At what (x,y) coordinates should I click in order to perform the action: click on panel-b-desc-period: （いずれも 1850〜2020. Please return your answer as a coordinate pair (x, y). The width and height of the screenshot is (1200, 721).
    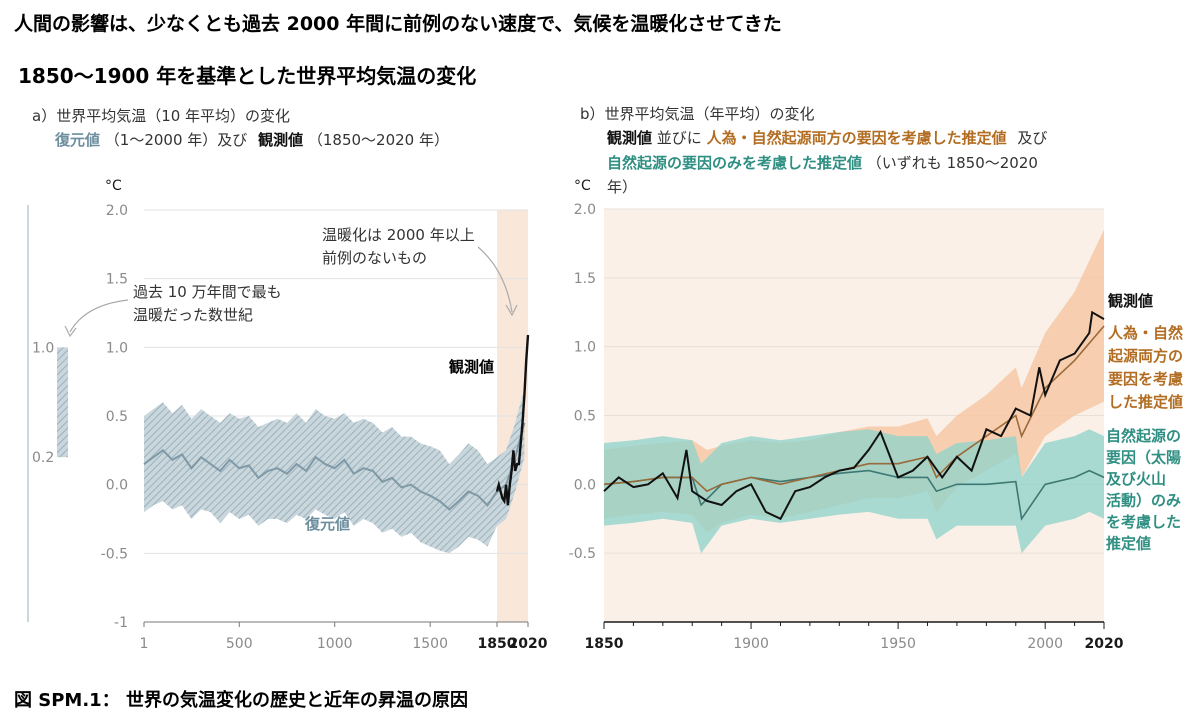
    Looking at the image, I should click on (952, 163).